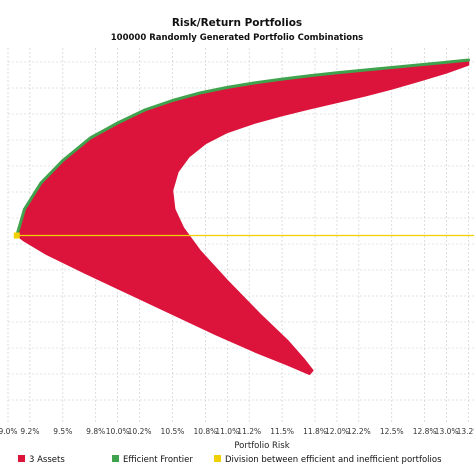 The height and width of the screenshot is (474, 474). I want to click on x-tick-label: 10.5%, so click(173, 431).